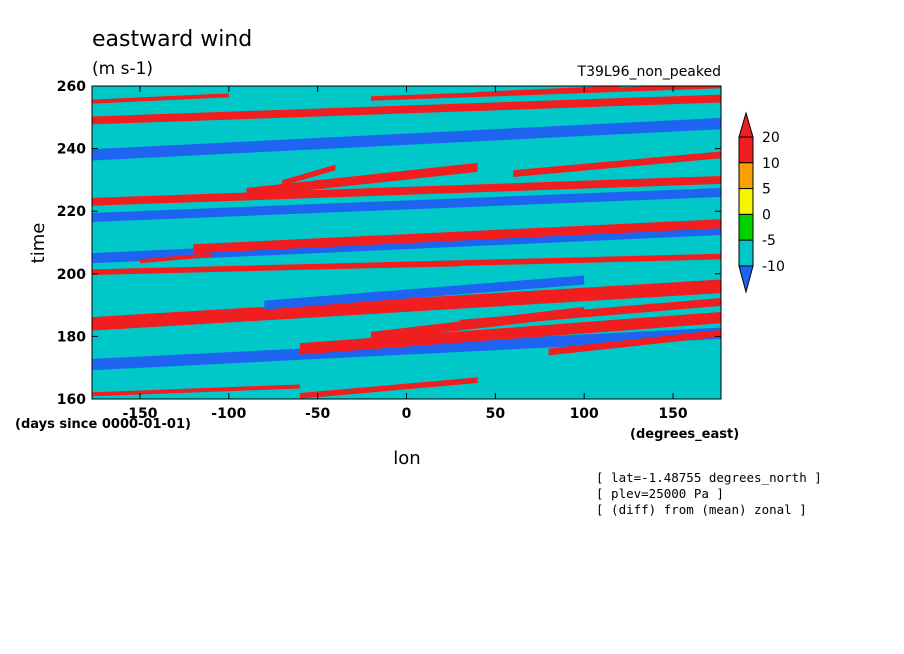 This screenshot has width=904, height=654. Describe the element at coordinates (172, 39) in the screenshot. I see `chart-title: eastward wind` at that location.